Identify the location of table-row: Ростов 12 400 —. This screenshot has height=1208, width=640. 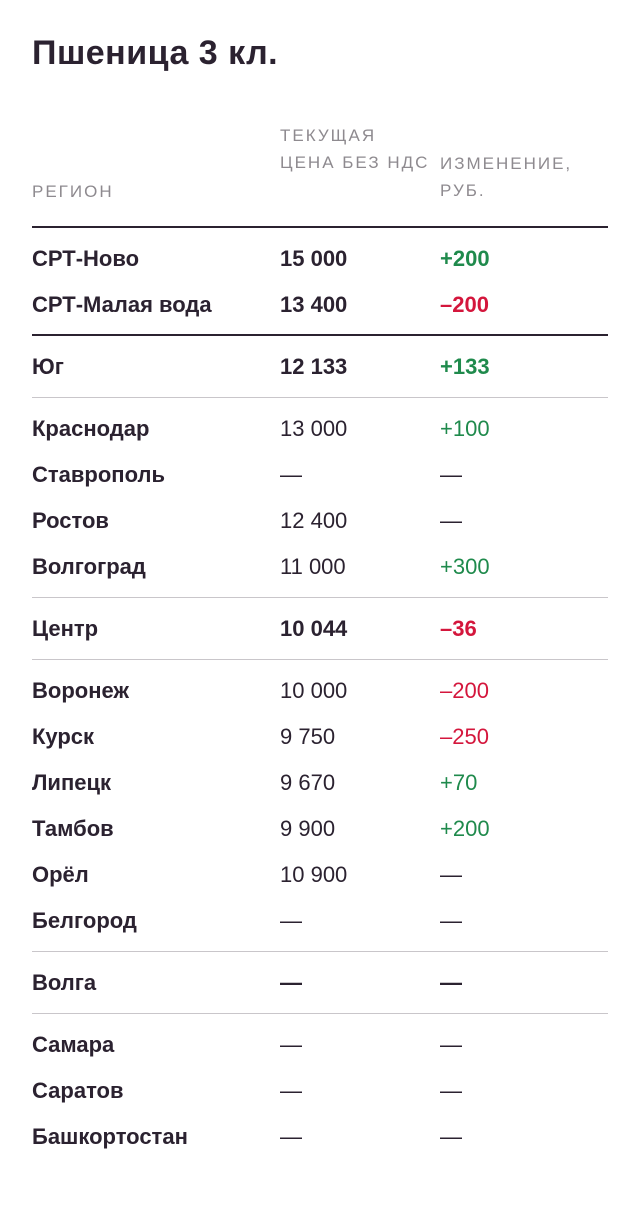
(320, 521).